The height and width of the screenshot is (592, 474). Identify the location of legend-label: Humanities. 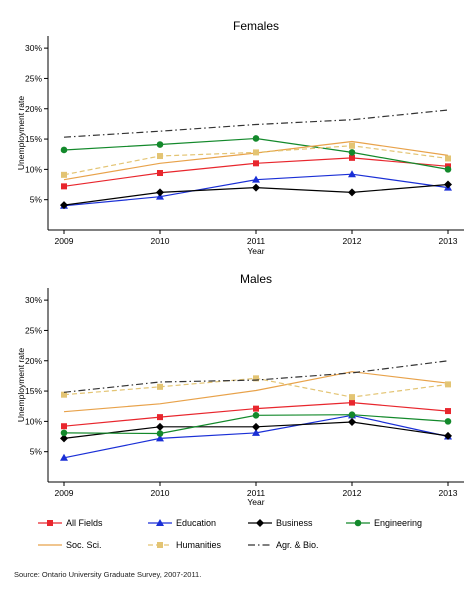
(199, 545).